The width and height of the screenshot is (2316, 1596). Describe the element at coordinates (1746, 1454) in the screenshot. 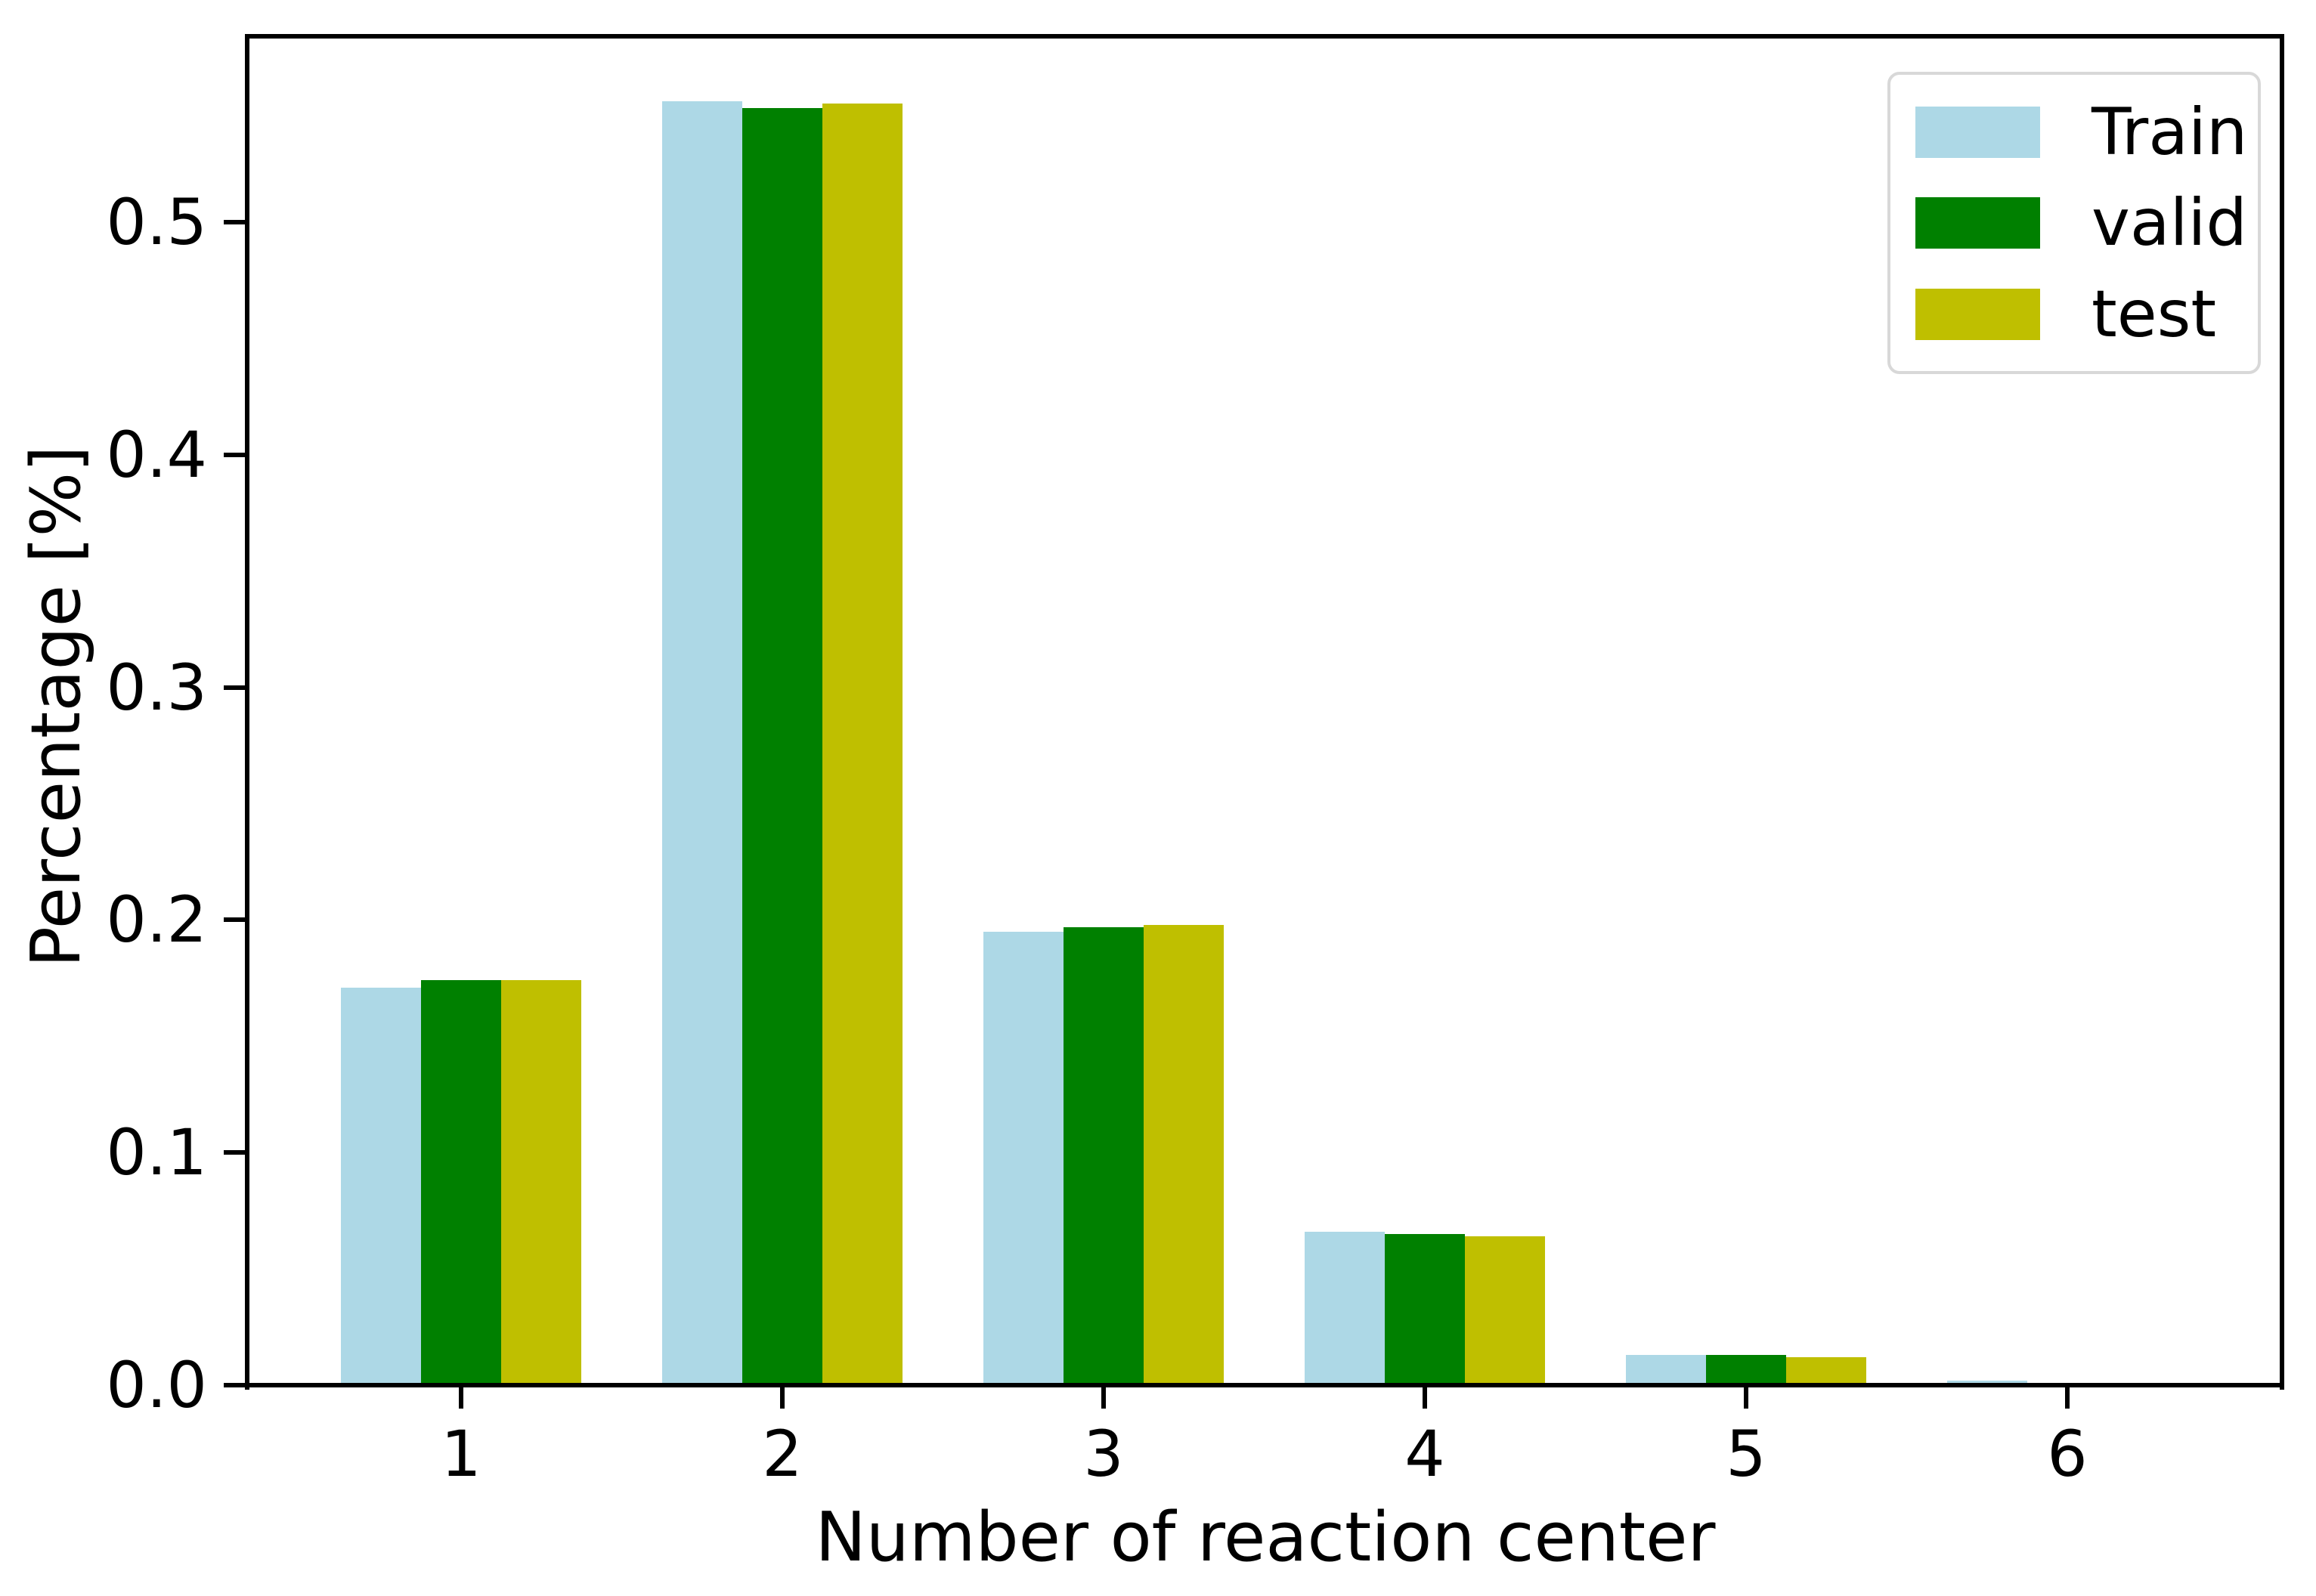

I see `x-tick-label: 5` at that location.